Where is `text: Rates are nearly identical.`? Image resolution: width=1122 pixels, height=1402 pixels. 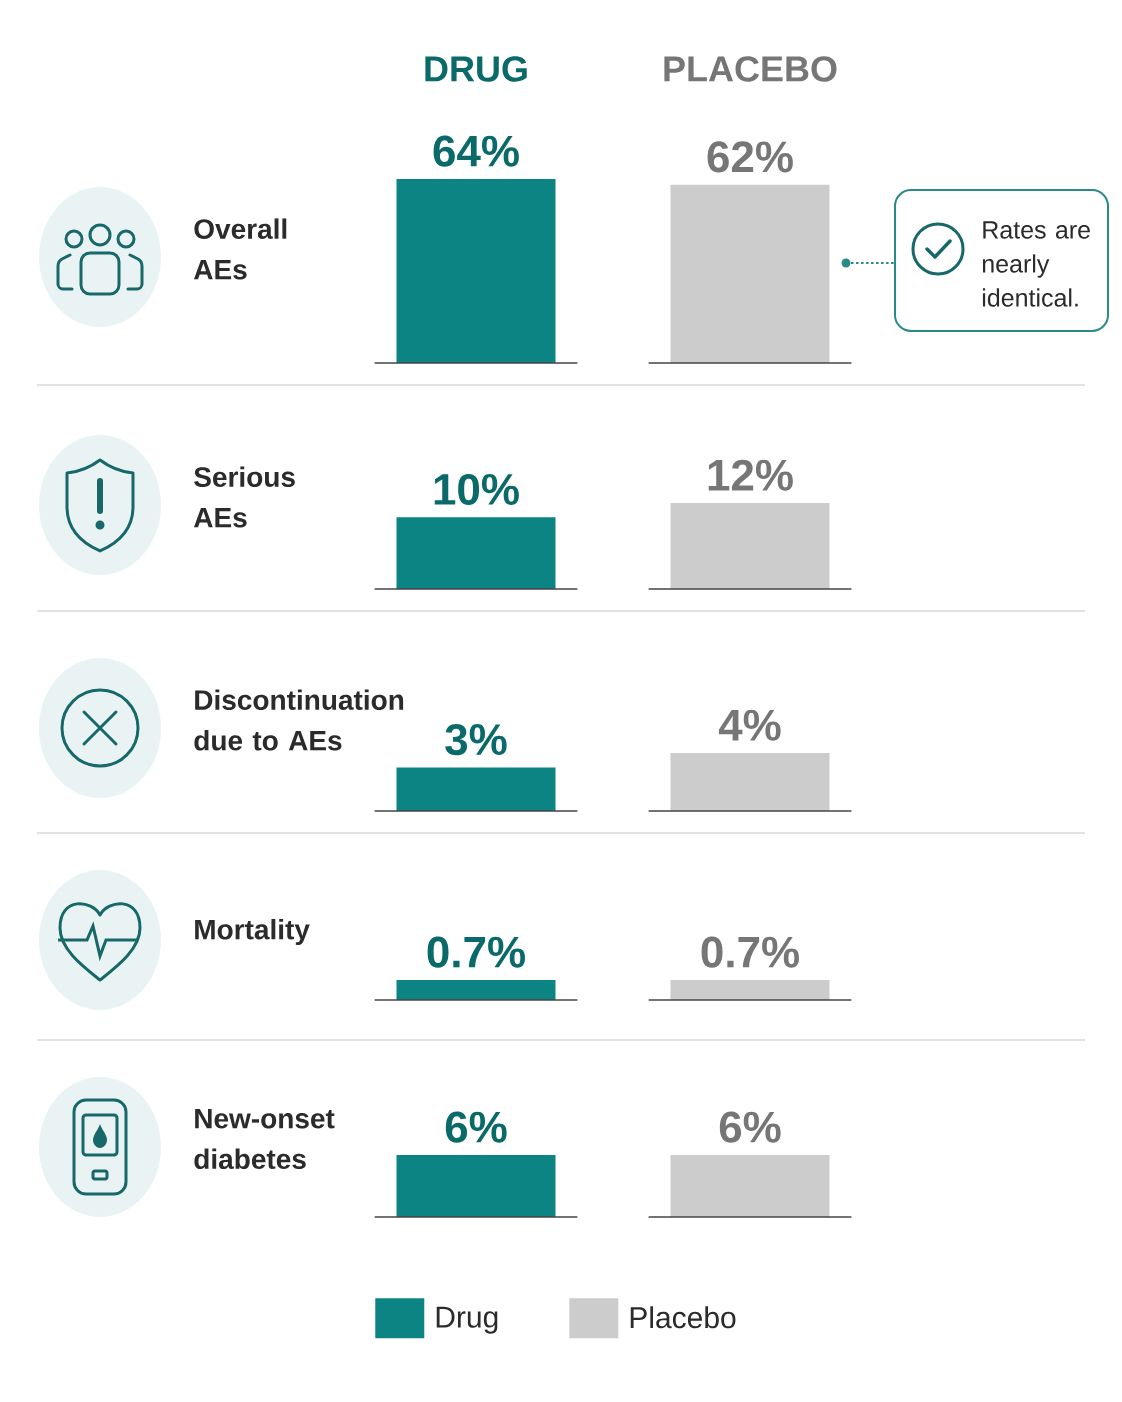
text: Rates are nearly identical. is located at coordinates (1036, 264).